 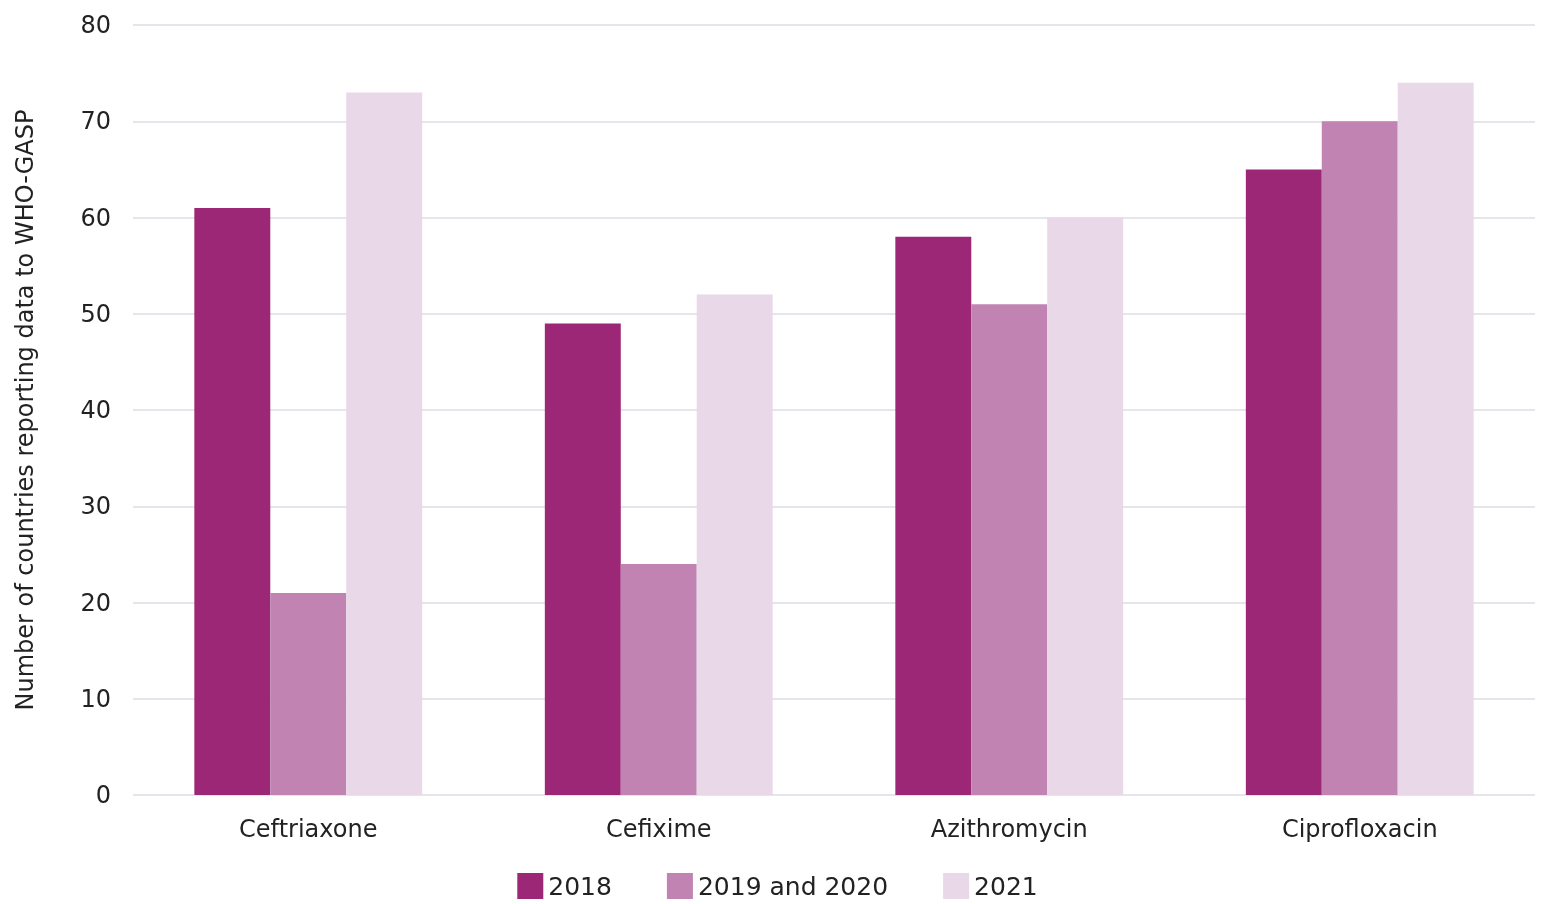 I want to click on legend-label: 2021, so click(x=1006, y=886).